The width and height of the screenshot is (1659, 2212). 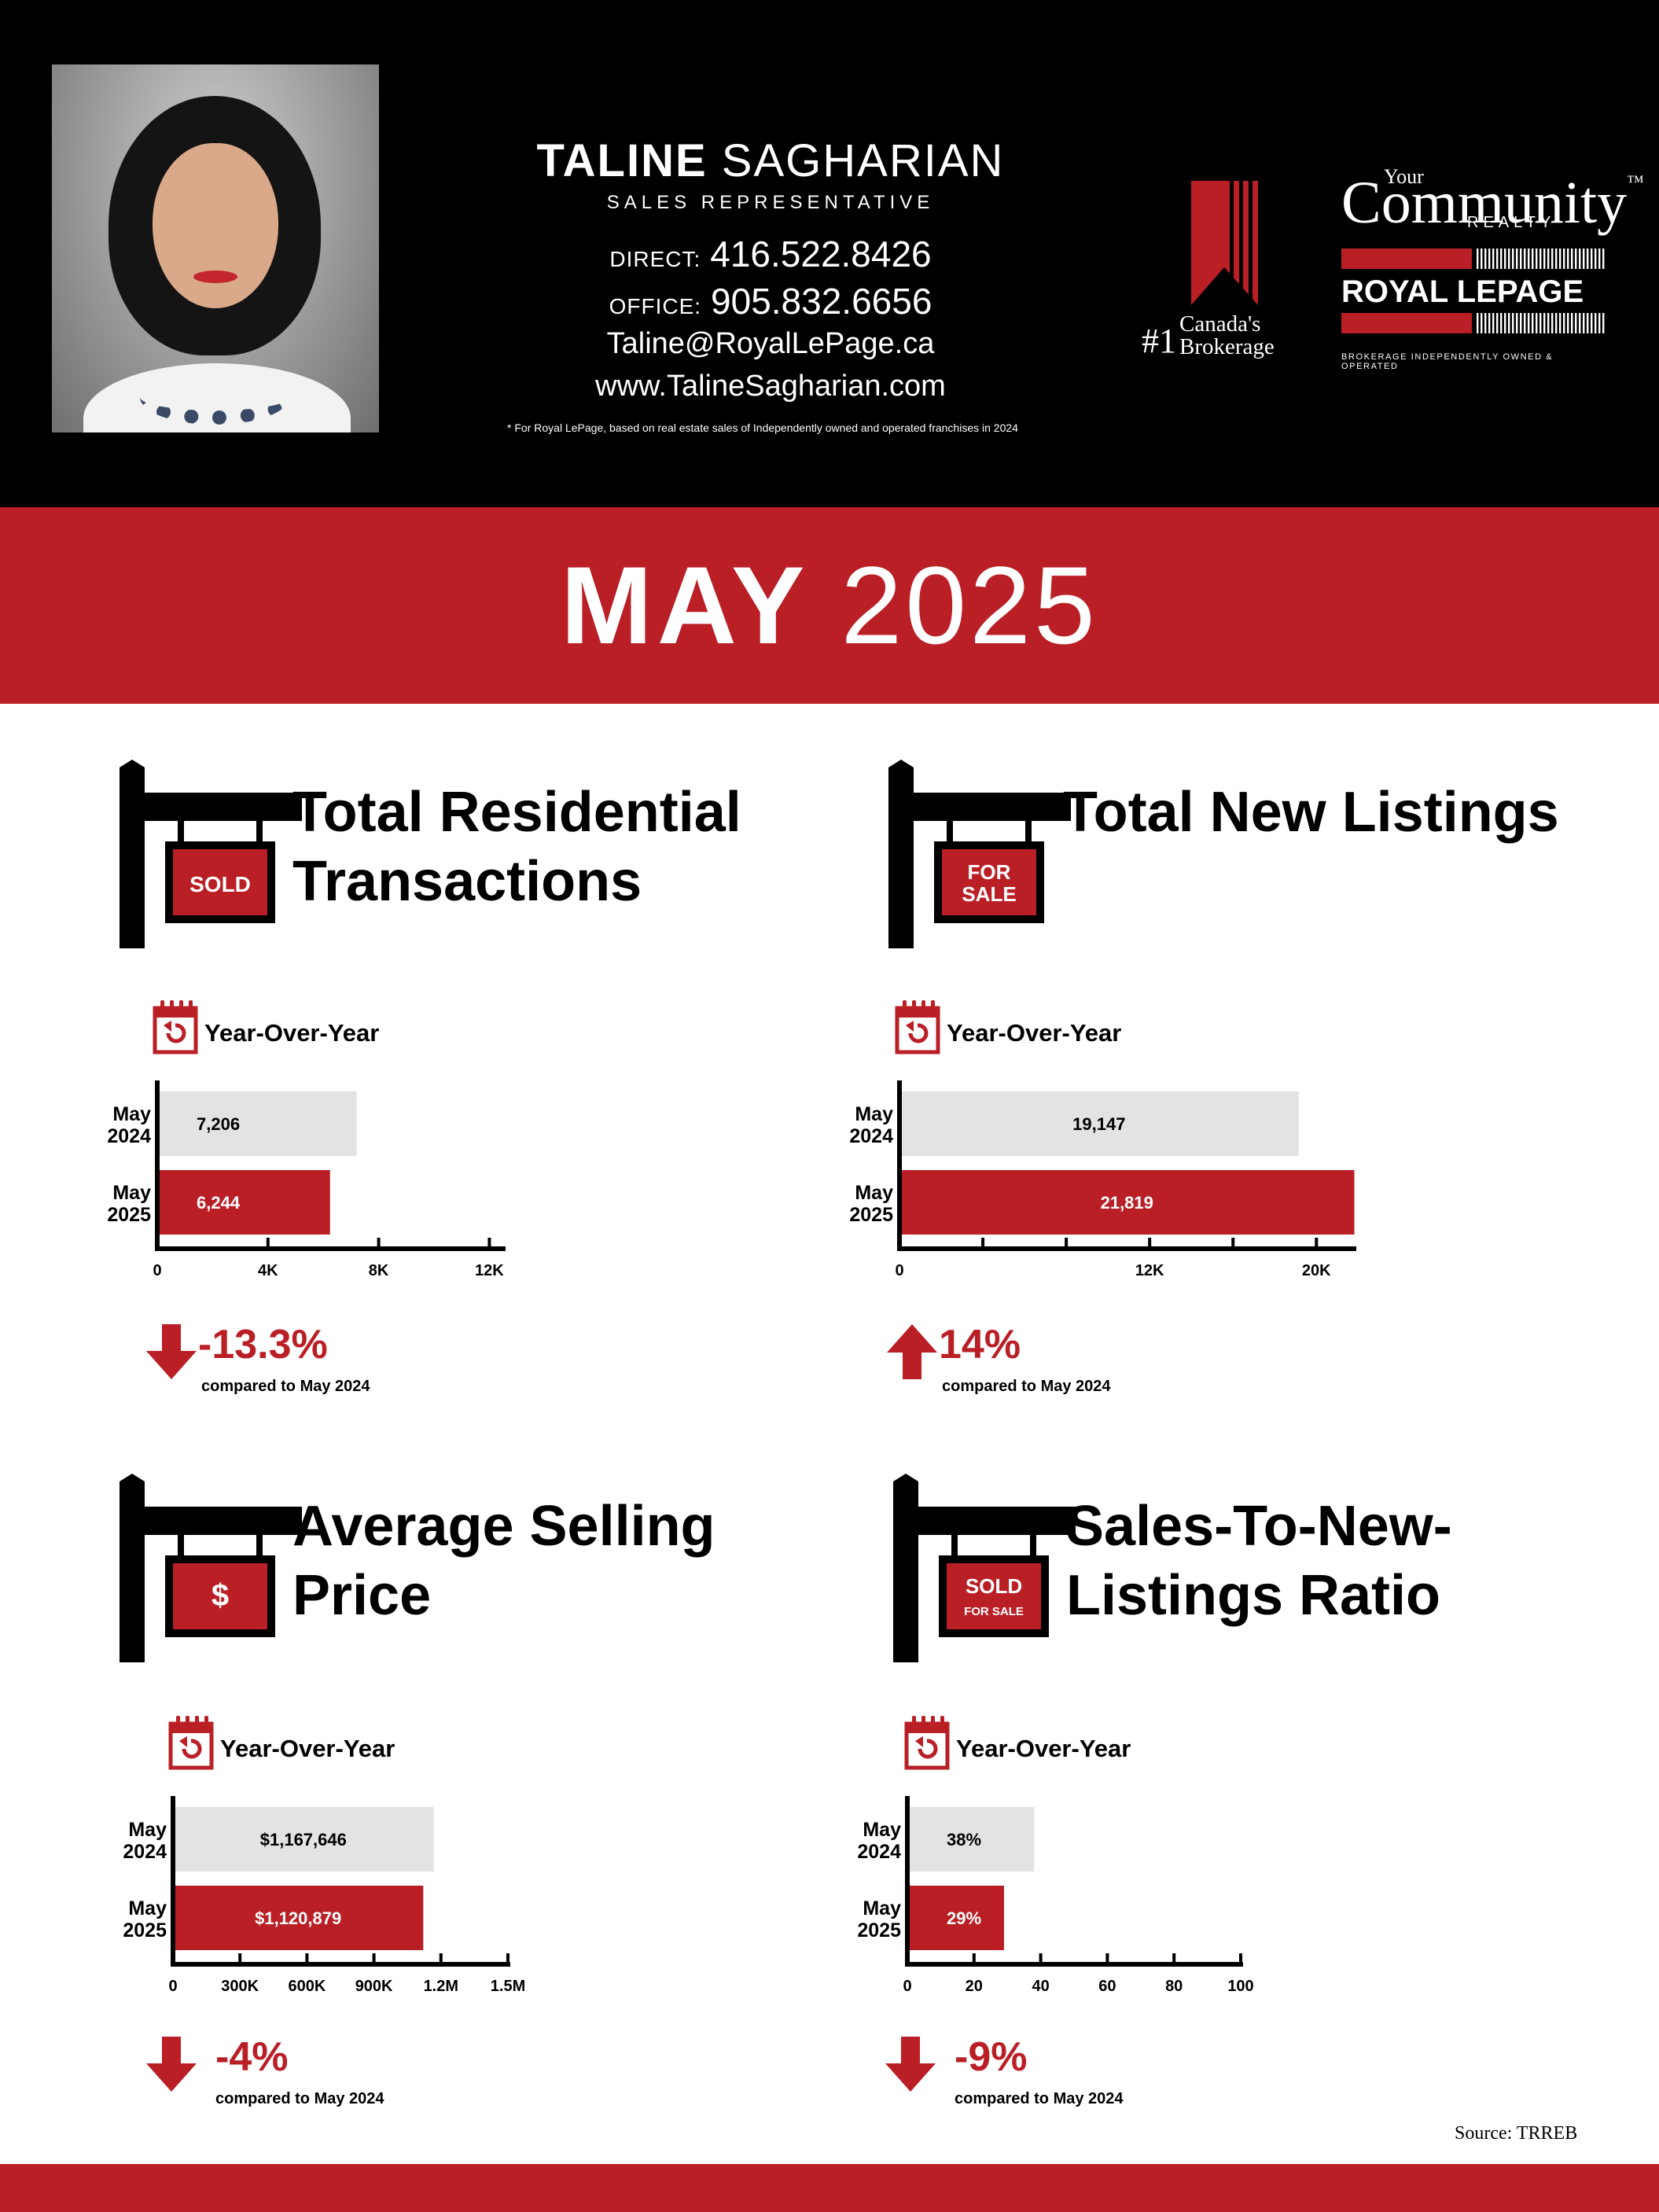 I want to click on report-month: MAY 2025, so click(x=829, y=605).